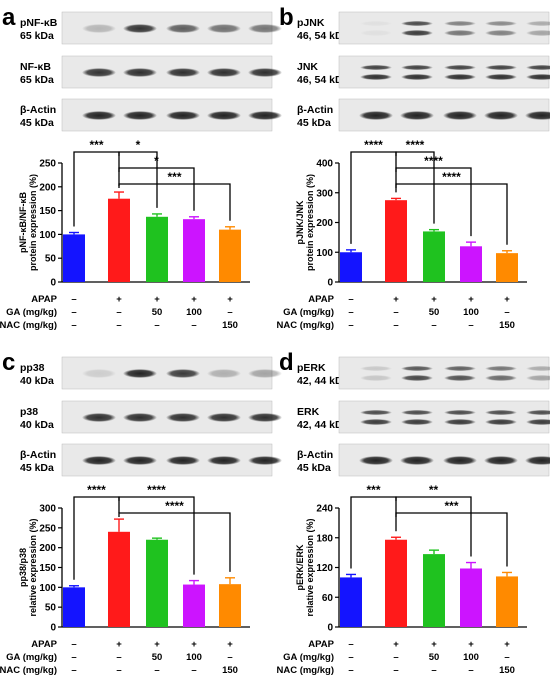 The image size is (550, 680). Describe the element at coordinates (311, 368) in the screenshot. I see `blot-label: pERK` at that location.